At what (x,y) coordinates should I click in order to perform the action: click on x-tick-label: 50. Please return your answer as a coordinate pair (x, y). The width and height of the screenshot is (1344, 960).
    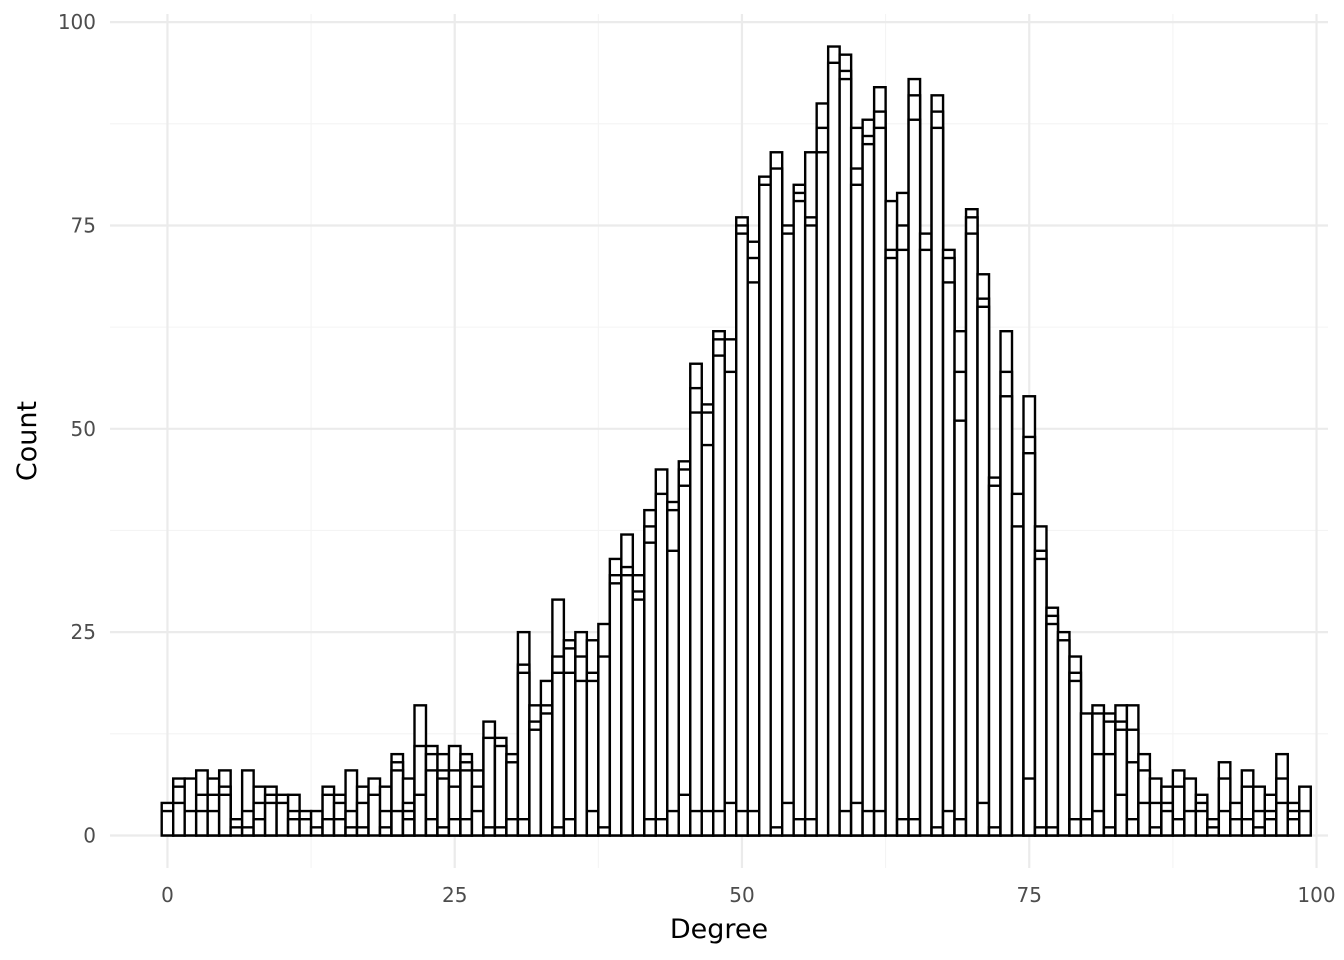
    Looking at the image, I should click on (741, 895).